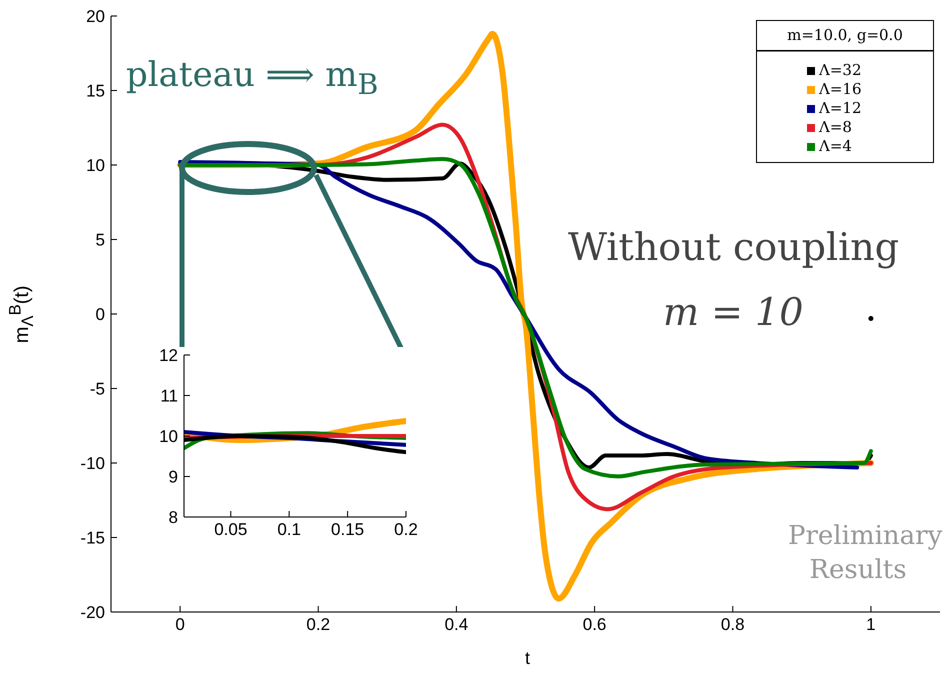 Image resolution: width=944 pixels, height=680 pixels. What do you see at coordinates (734, 247) in the screenshot?
I see `annotation: Without coupling` at bounding box center [734, 247].